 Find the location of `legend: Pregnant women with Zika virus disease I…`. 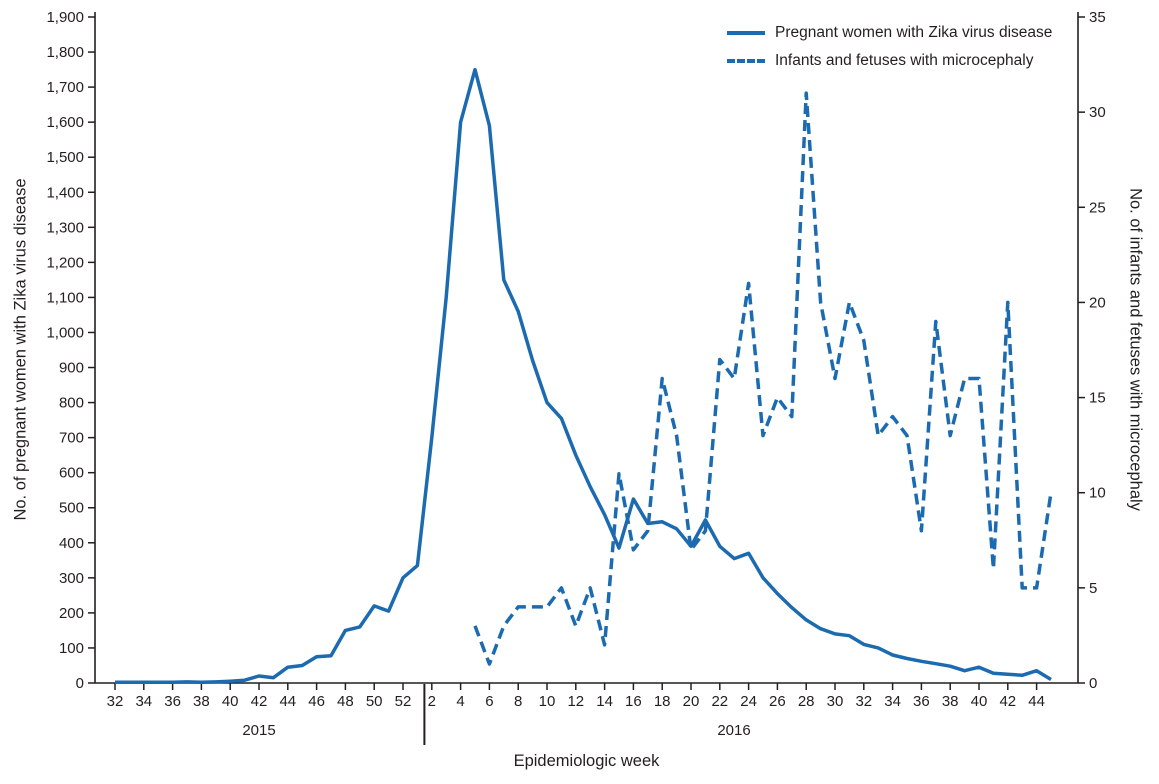

legend: Pregnant women with Zika virus disease I… is located at coordinates (889, 47).